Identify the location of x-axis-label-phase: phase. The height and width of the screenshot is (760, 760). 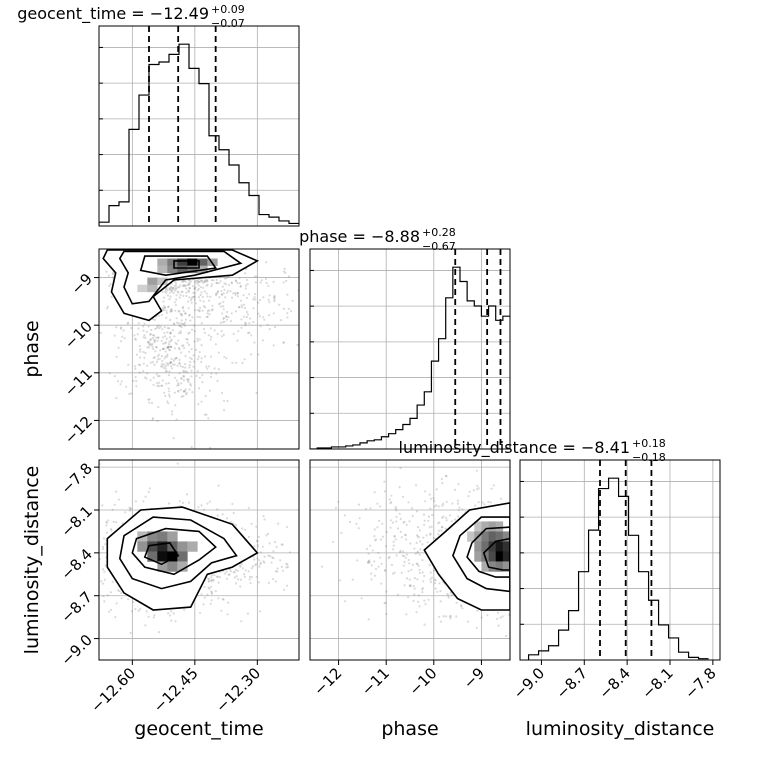
(409, 729).